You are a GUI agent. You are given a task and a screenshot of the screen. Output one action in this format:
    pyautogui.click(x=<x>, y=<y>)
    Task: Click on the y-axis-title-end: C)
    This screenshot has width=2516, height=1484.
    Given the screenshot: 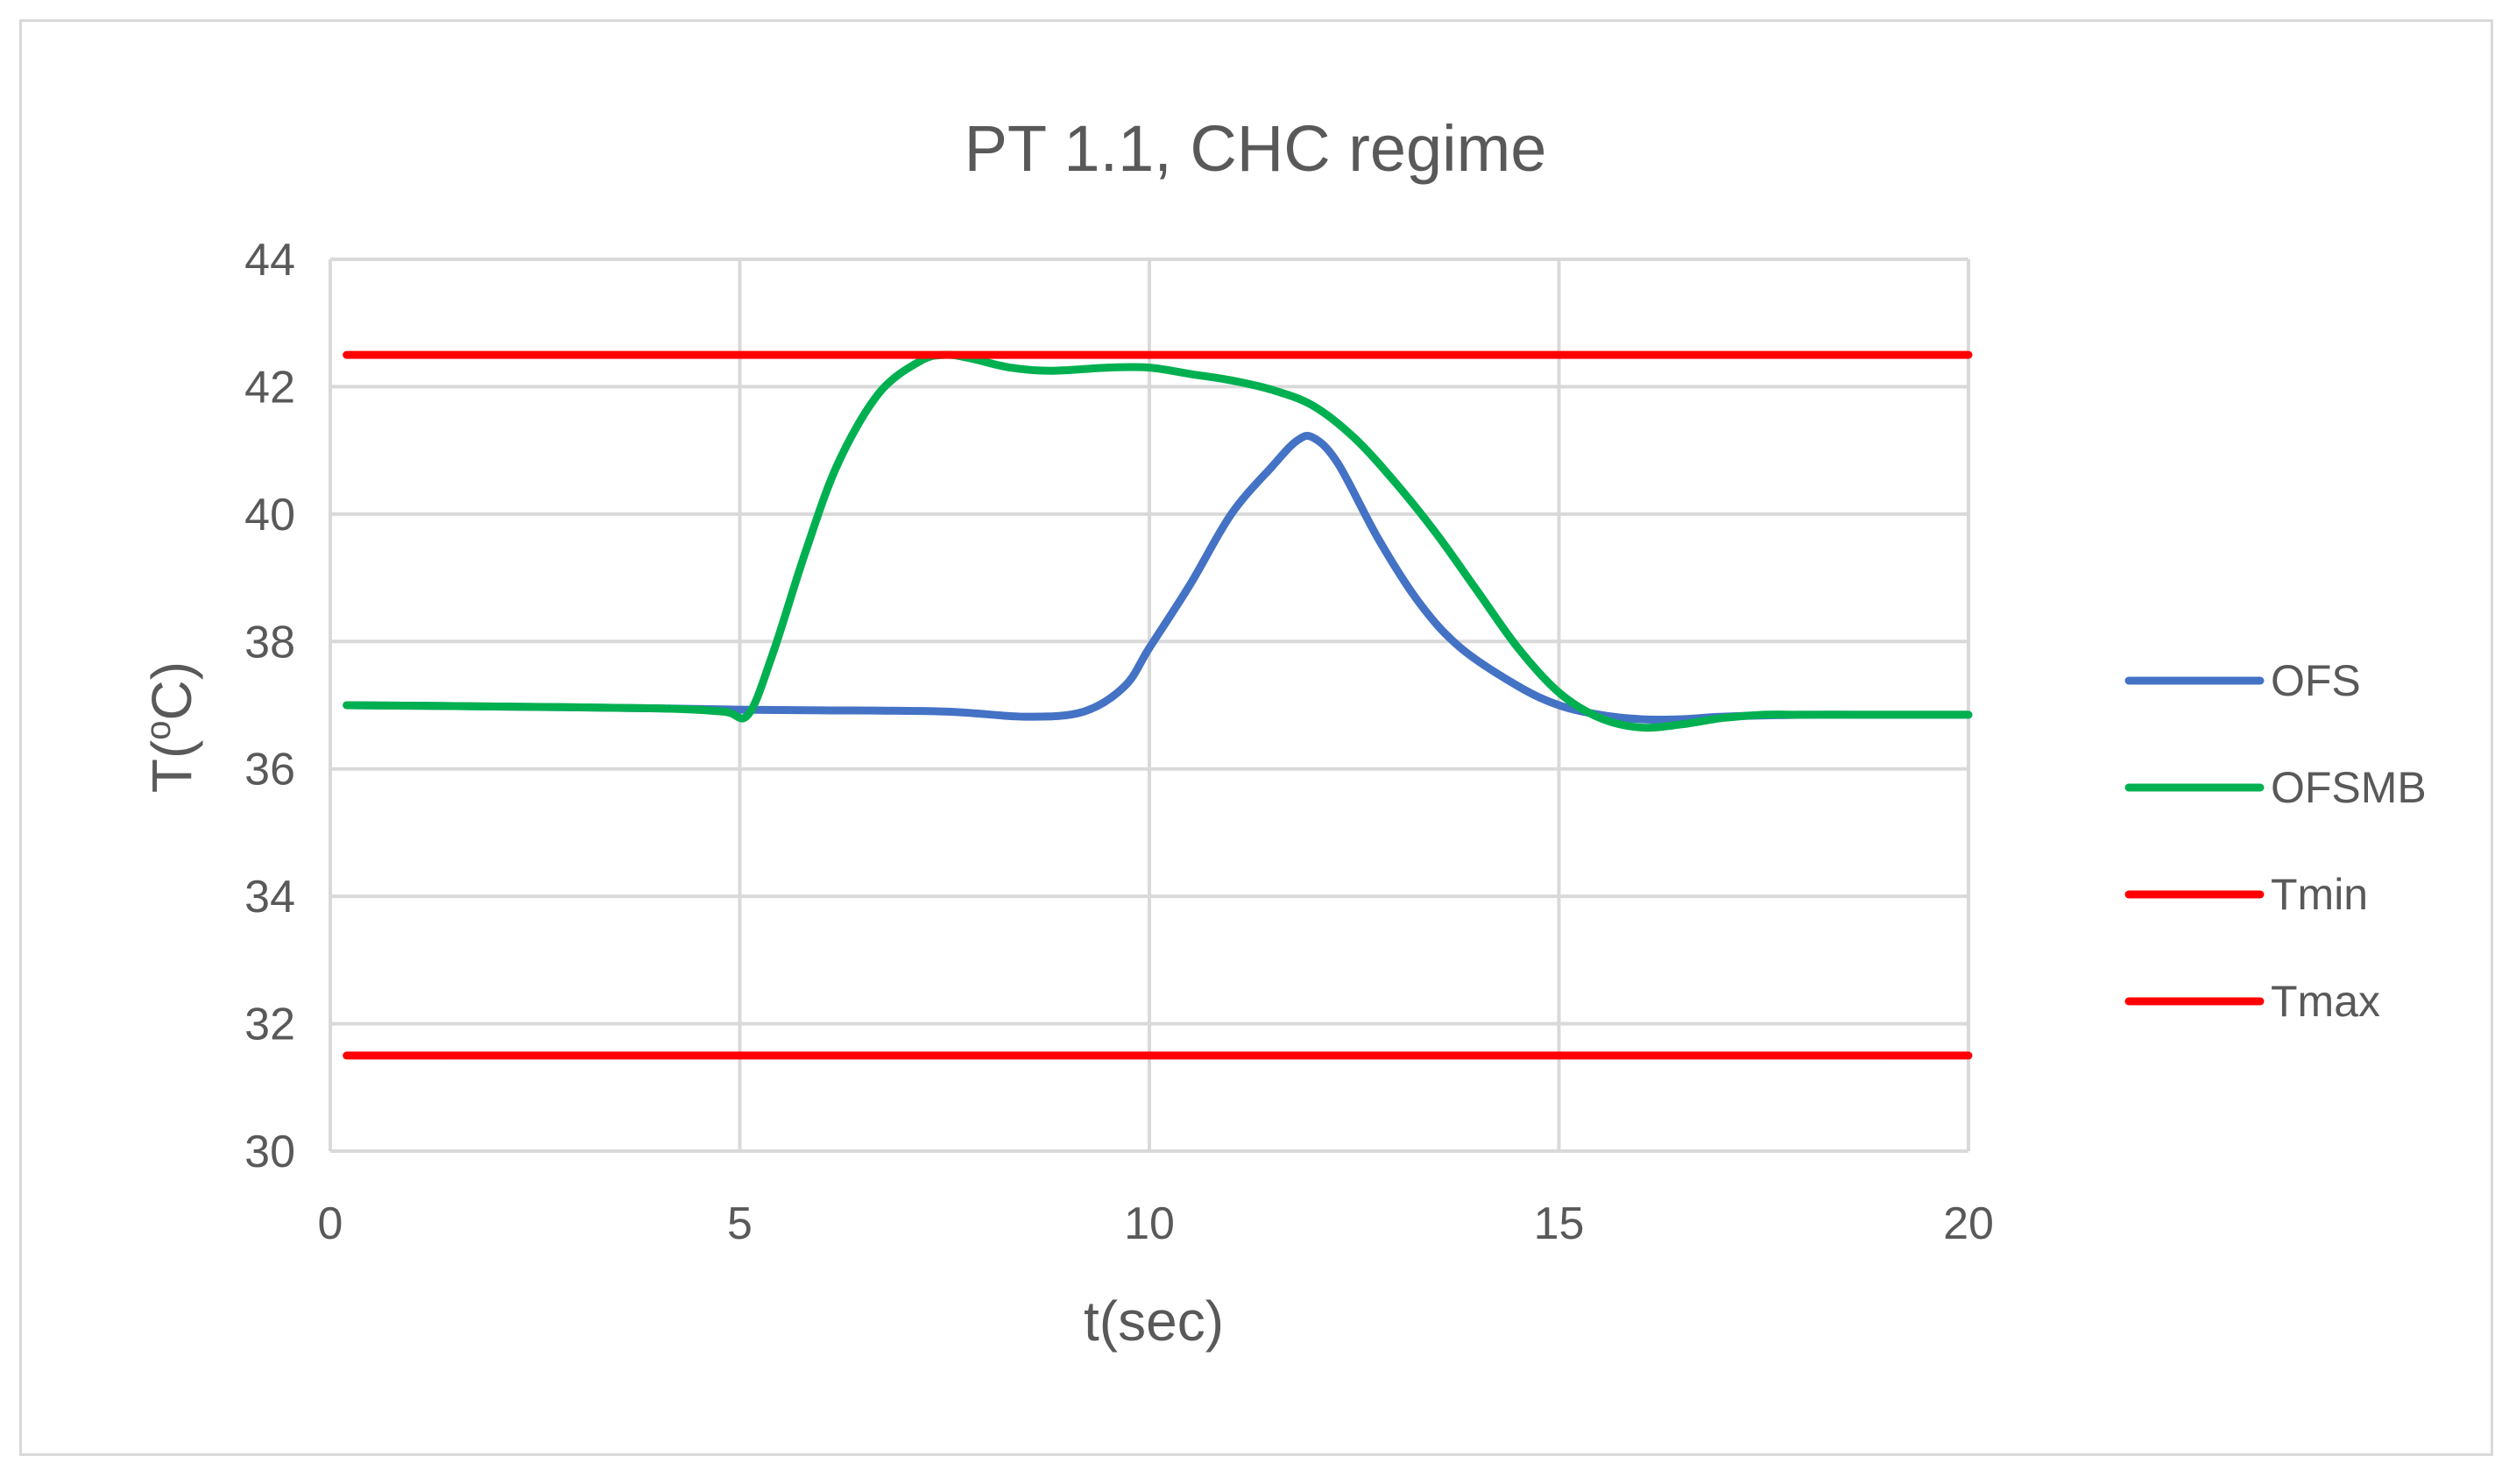 What is the action you would take?
    pyautogui.click(x=171, y=691)
    